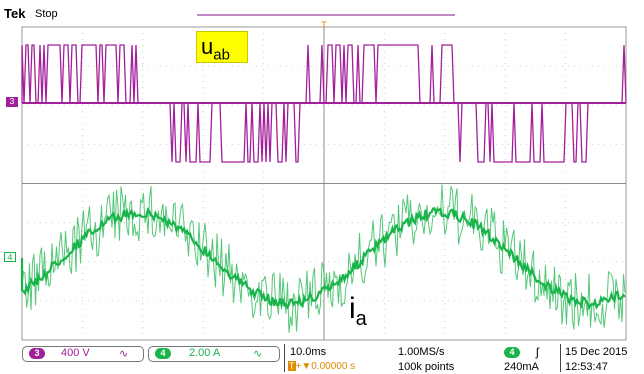 This screenshot has width=644, height=374. Describe the element at coordinates (521, 367) in the screenshot. I see `trigger-level: 240mA` at that location.